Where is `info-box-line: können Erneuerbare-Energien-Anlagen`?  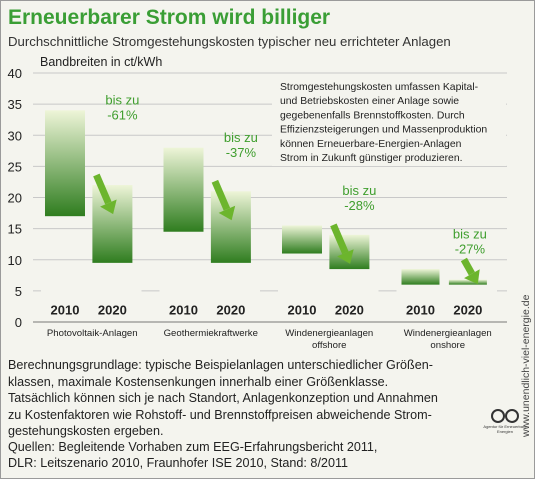 info-box-line: können Erneuerbare-Energien-Anlagen is located at coordinates (371, 144).